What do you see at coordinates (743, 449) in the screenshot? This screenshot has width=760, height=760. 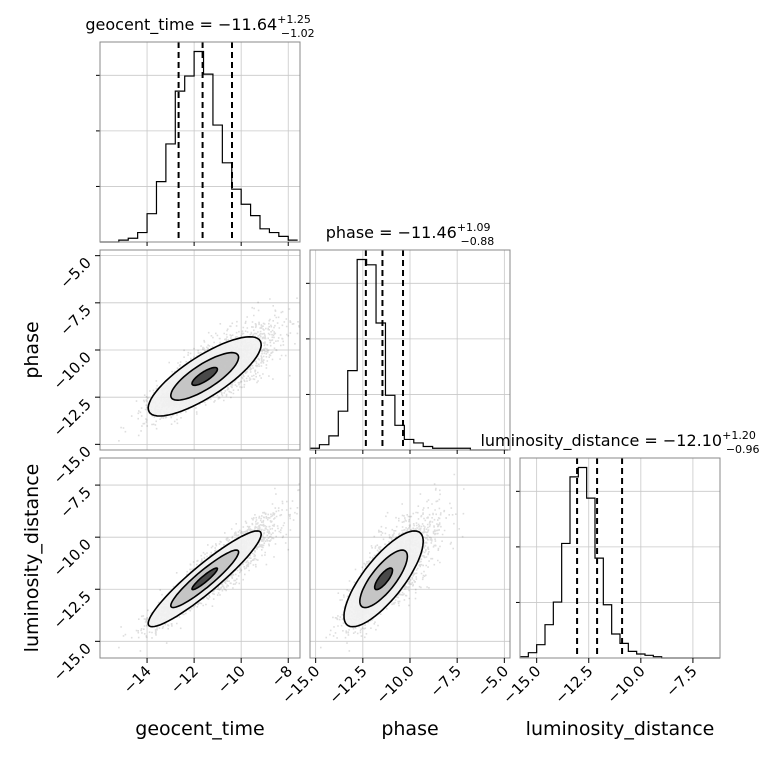 I see `title-lower: −0.96` at bounding box center [743, 449].